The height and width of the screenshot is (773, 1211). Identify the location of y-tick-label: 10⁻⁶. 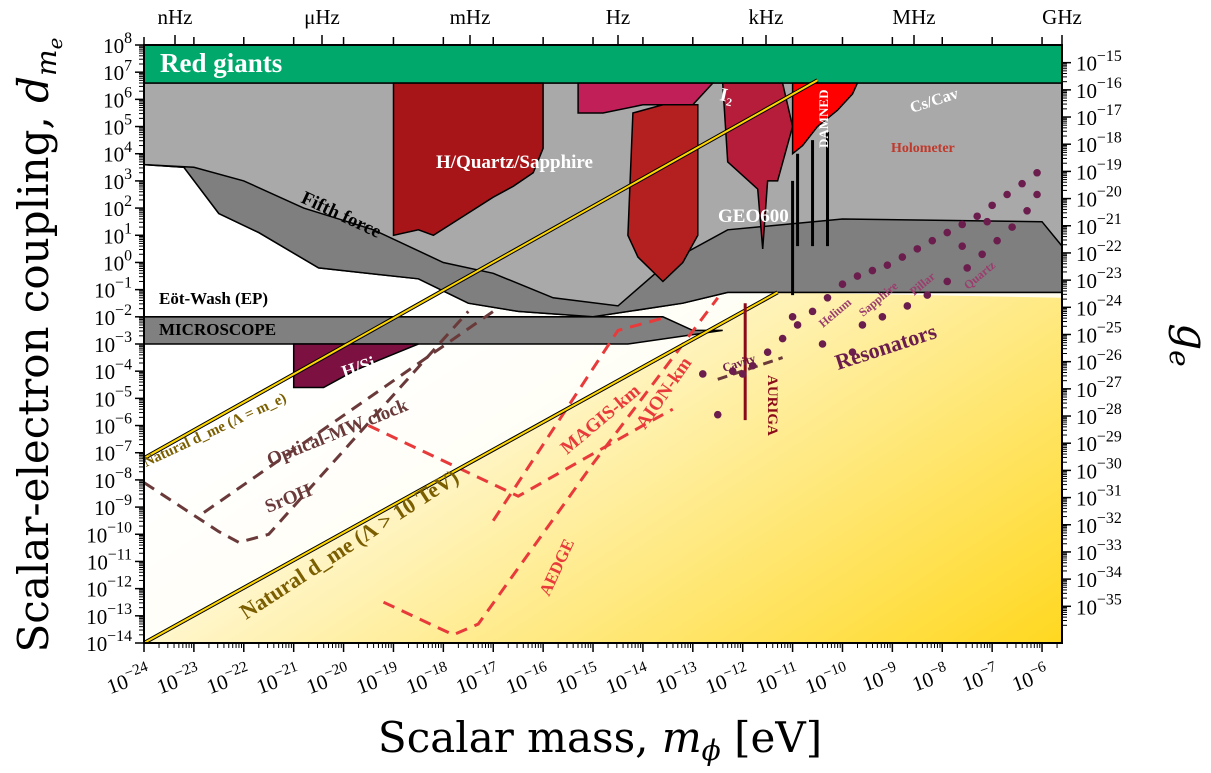
(113, 425).